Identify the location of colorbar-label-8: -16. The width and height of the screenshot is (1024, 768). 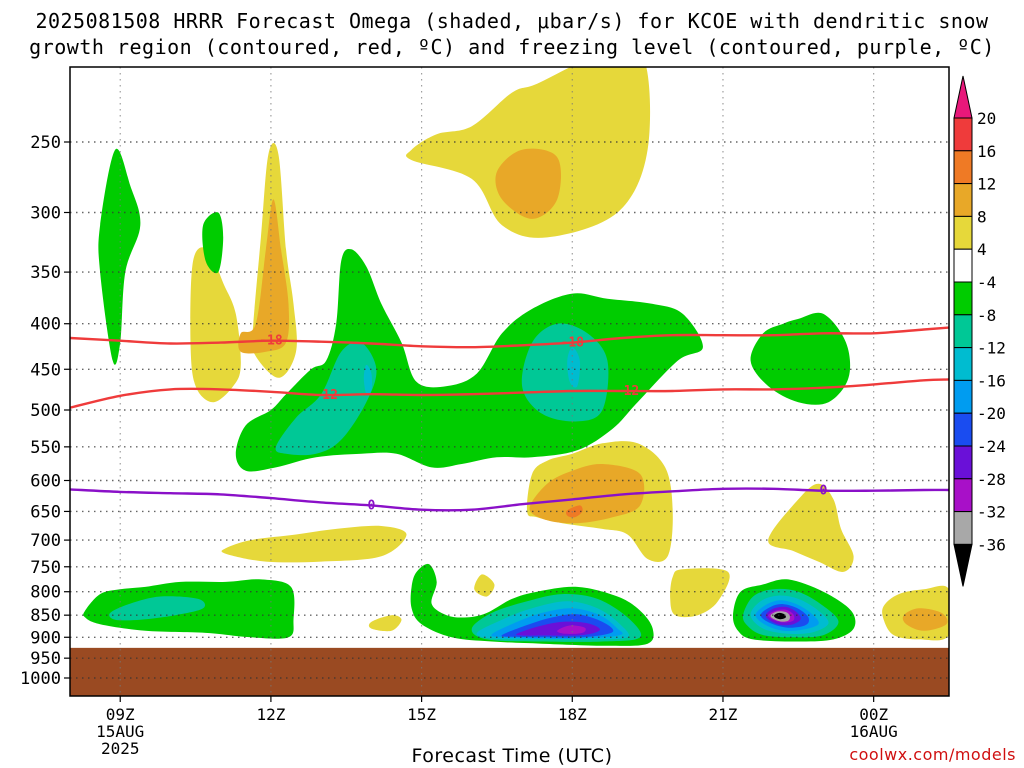
(991, 380).